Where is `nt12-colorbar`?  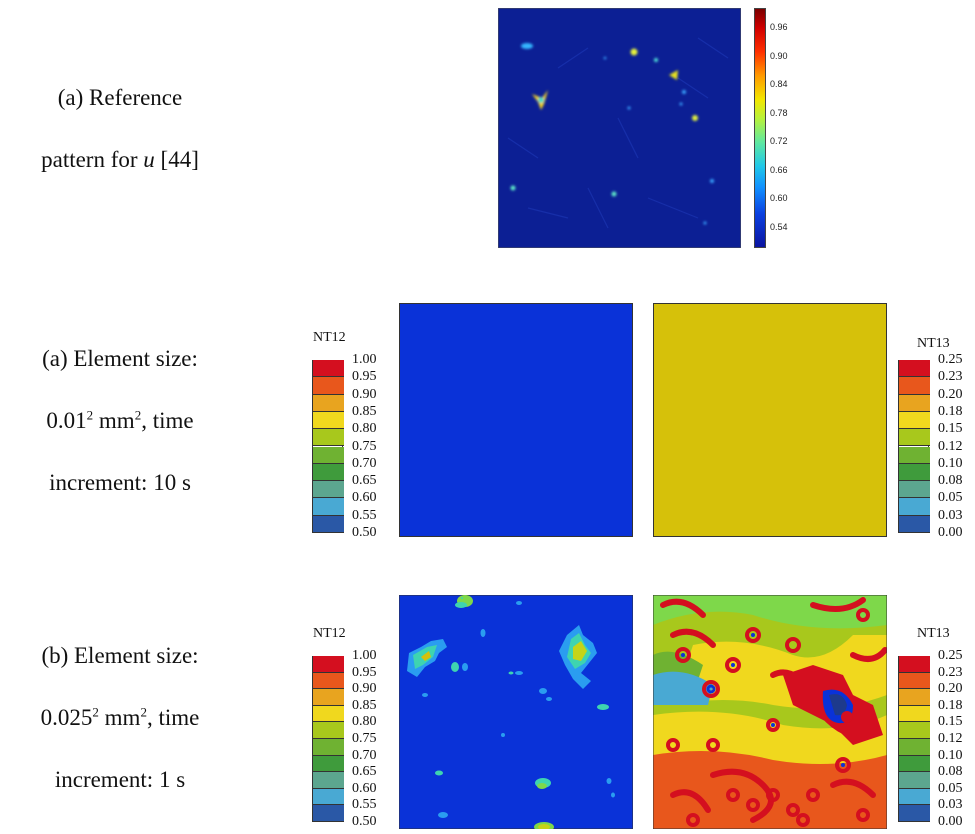
nt12-colorbar is located at coordinates (328, 446).